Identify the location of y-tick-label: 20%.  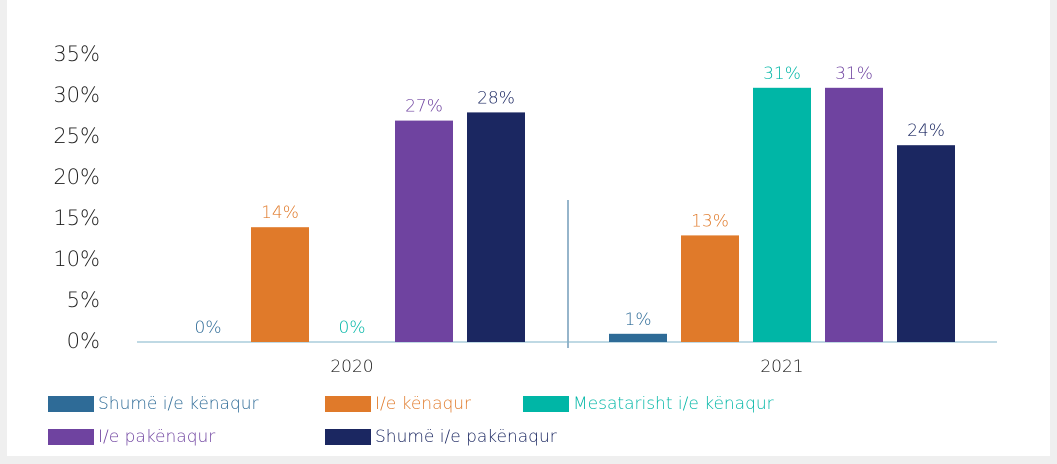
(76, 177).